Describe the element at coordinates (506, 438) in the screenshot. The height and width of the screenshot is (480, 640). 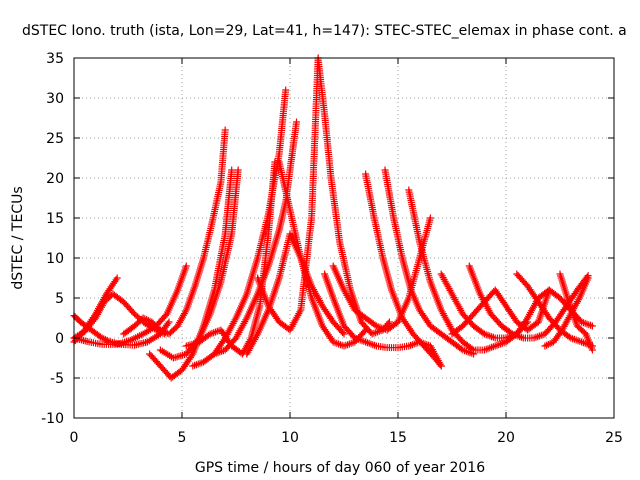
I see `x-tick-label: 20` at that location.